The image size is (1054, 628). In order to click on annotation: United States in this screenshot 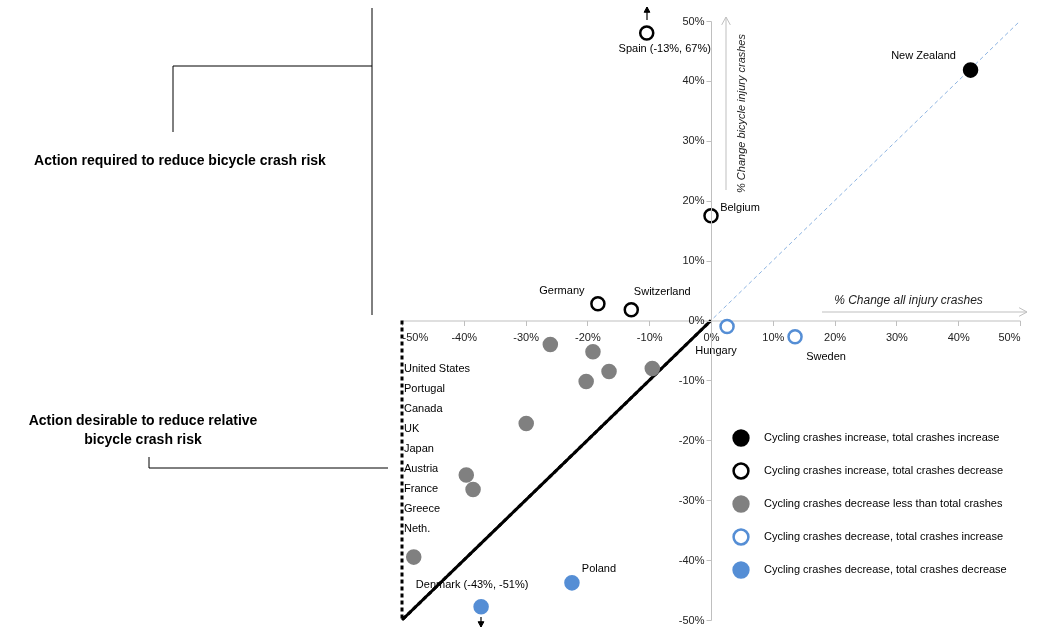, I will do `click(437, 368)`.